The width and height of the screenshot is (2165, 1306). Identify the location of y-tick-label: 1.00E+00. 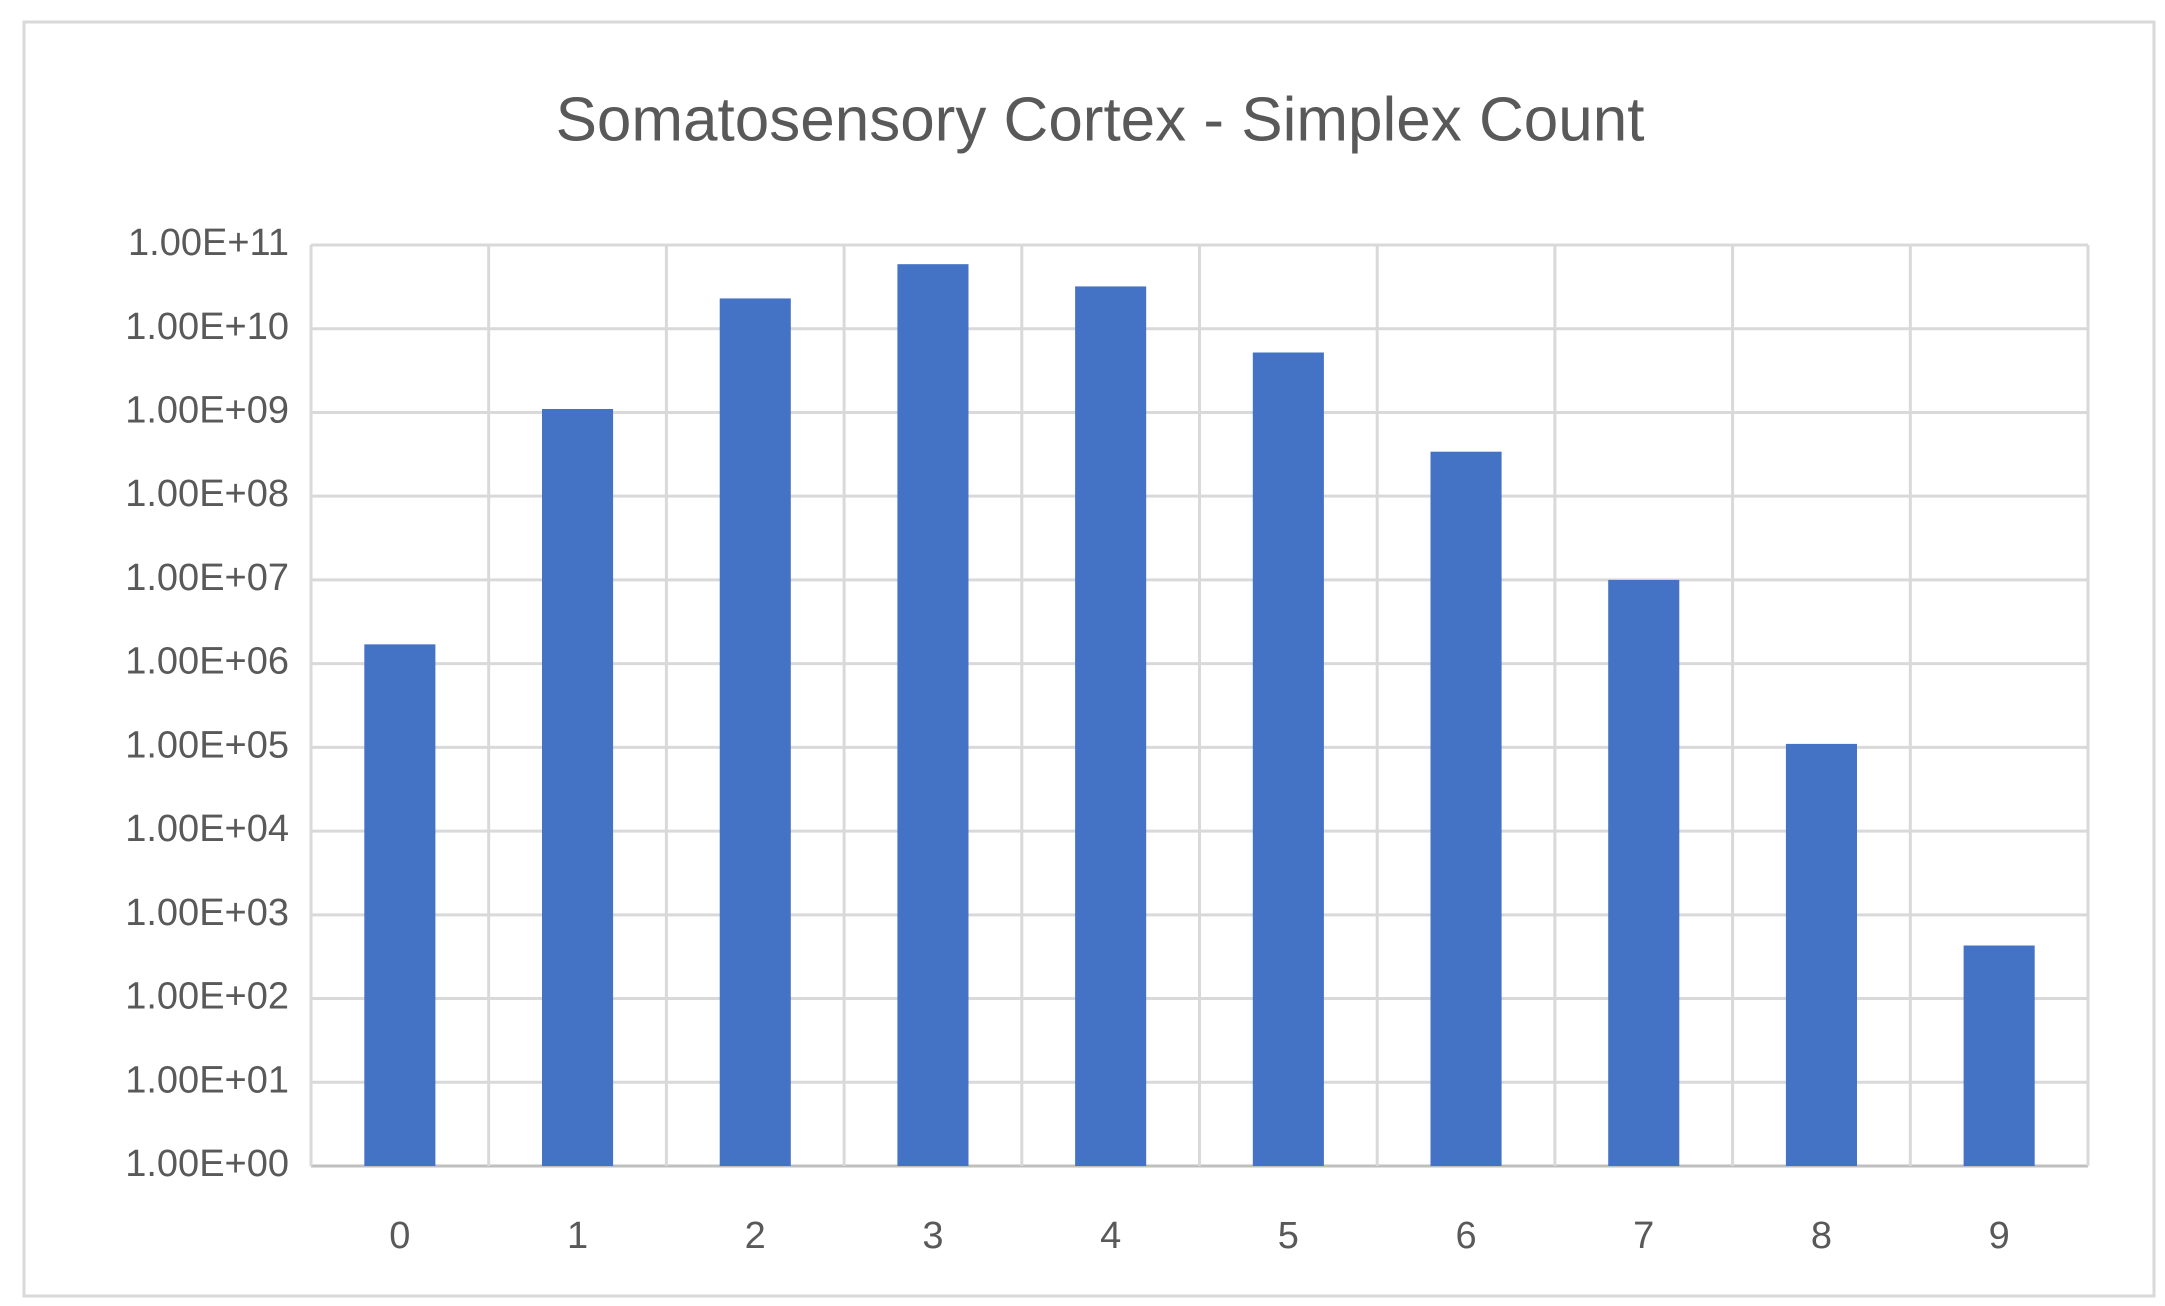
(207, 1164).